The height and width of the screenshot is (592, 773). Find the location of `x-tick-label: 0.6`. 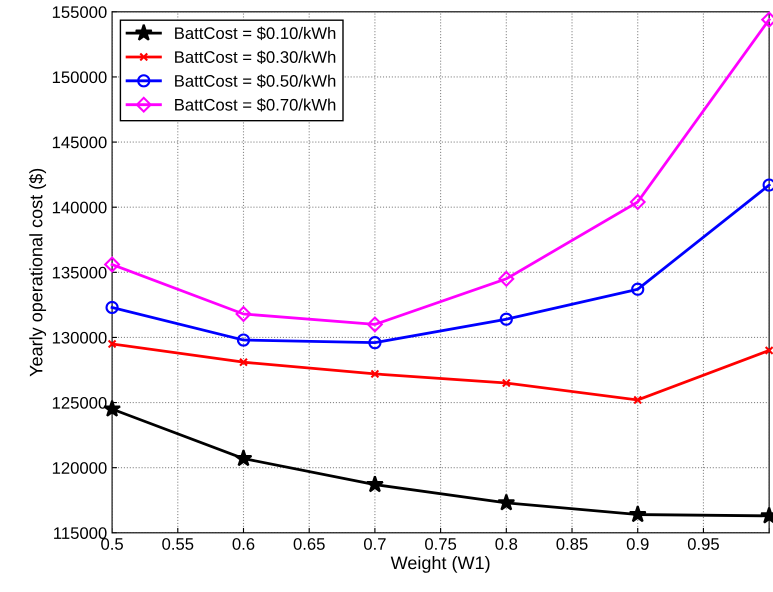

x-tick-label: 0.6 is located at coordinates (243, 544).